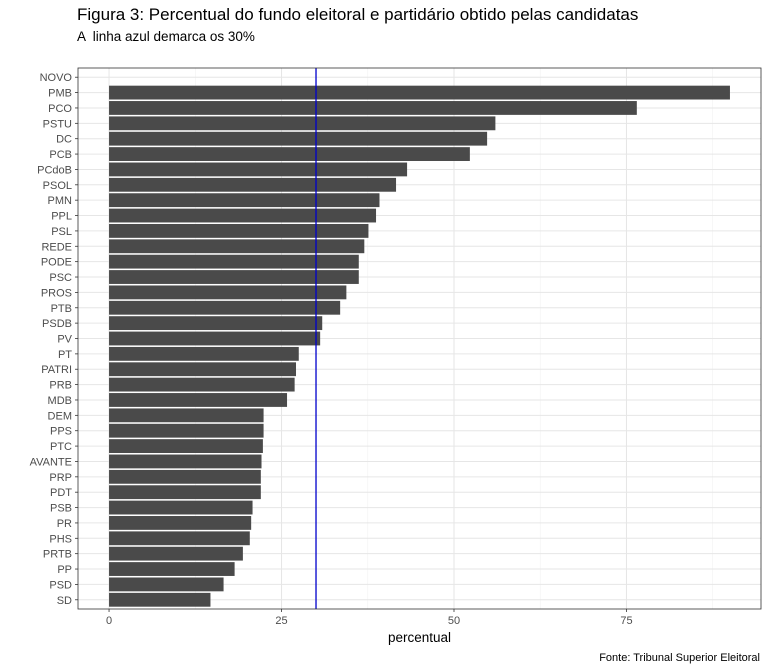 Image resolution: width=768 pixels, height=672 pixels. I want to click on bar-psol, so click(253, 184).